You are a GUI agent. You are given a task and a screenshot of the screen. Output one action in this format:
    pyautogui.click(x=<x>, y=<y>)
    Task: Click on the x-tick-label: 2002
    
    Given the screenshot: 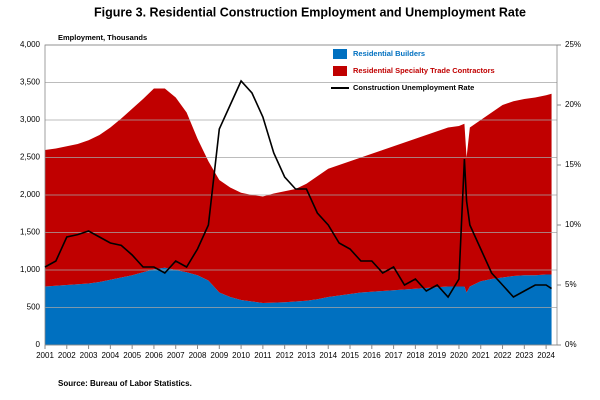 What is the action you would take?
    pyautogui.click(x=67, y=355)
    